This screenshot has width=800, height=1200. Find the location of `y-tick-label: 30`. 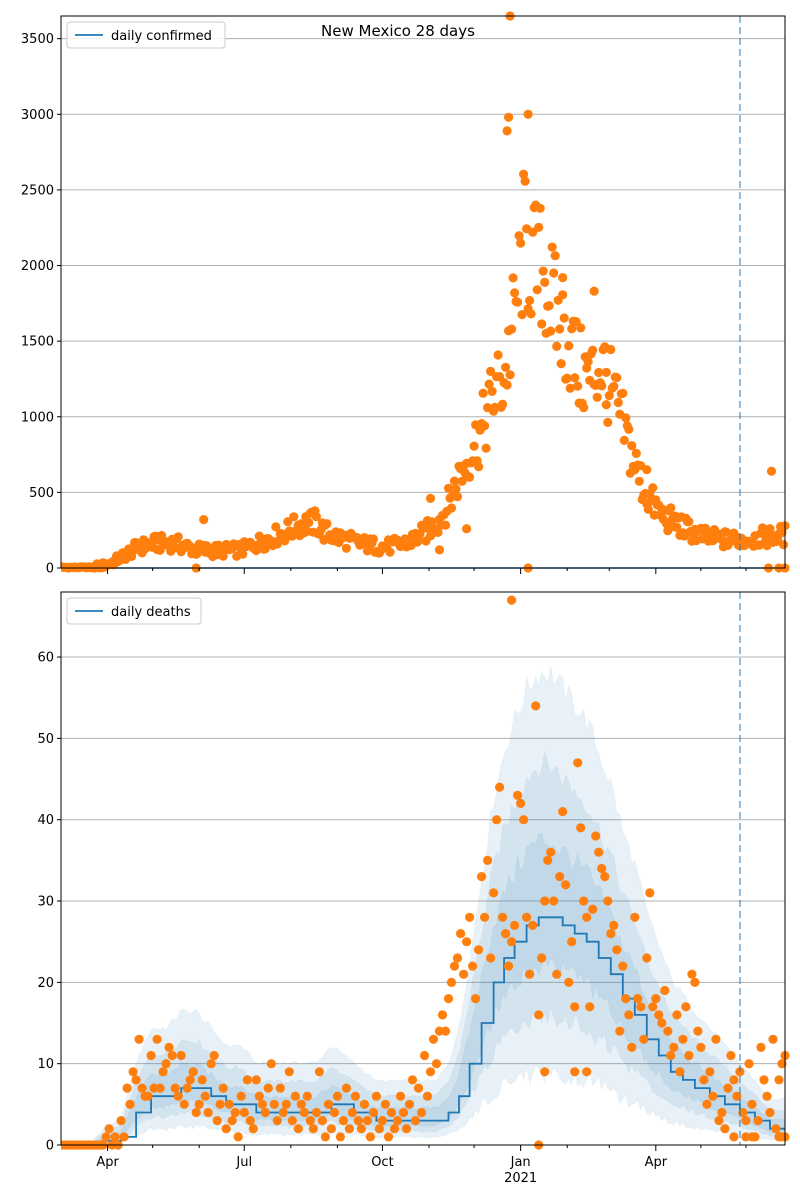

y-tick-label: 30 is located at coordinates (45, 902).